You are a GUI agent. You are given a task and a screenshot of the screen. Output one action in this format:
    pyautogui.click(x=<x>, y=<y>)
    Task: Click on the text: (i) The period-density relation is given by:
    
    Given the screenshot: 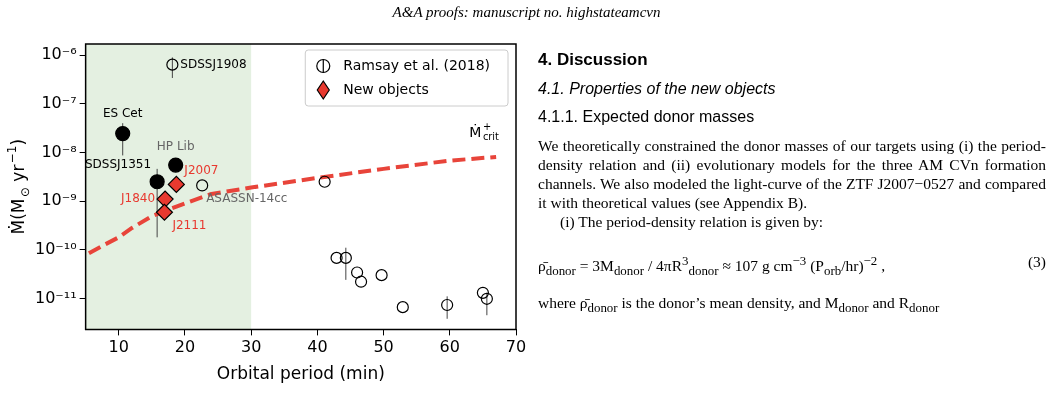 What is the action you would take?
    pyautogui.click(x=692, y=221)
    